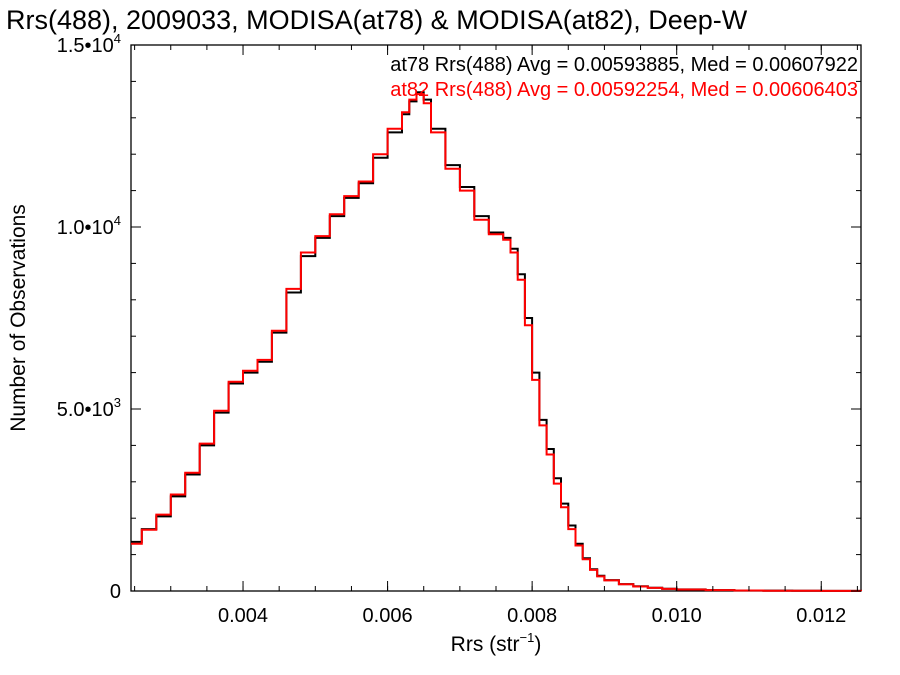  I want to click on x-axis-label: Rrs (str−1), so click(496, 643).